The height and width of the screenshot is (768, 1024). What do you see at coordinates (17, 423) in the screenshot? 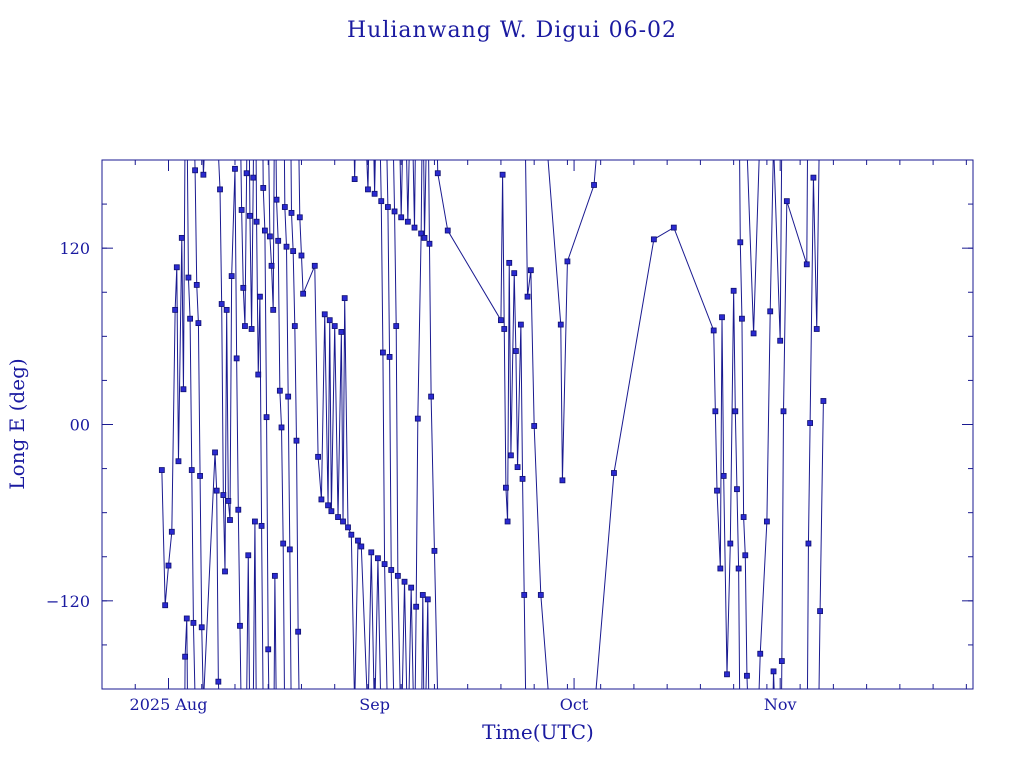
I see `y-axis-label: Long E (deg)` at bounding box center [17, 423].